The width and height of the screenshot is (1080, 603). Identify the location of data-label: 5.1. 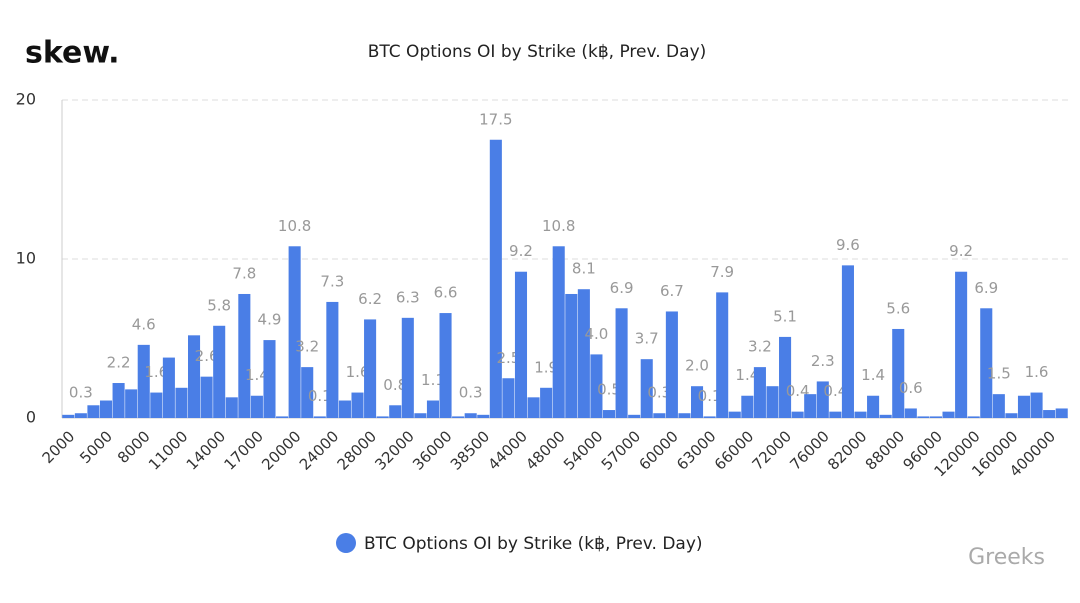
(785, 316).